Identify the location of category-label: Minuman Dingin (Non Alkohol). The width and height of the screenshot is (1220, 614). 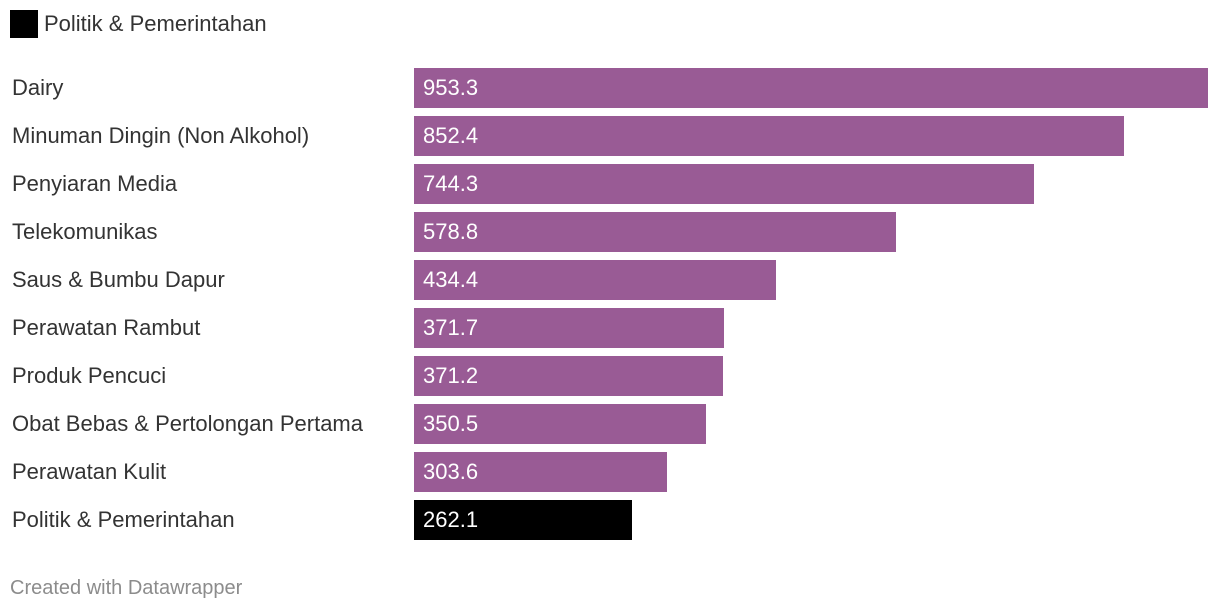
(161, 135).